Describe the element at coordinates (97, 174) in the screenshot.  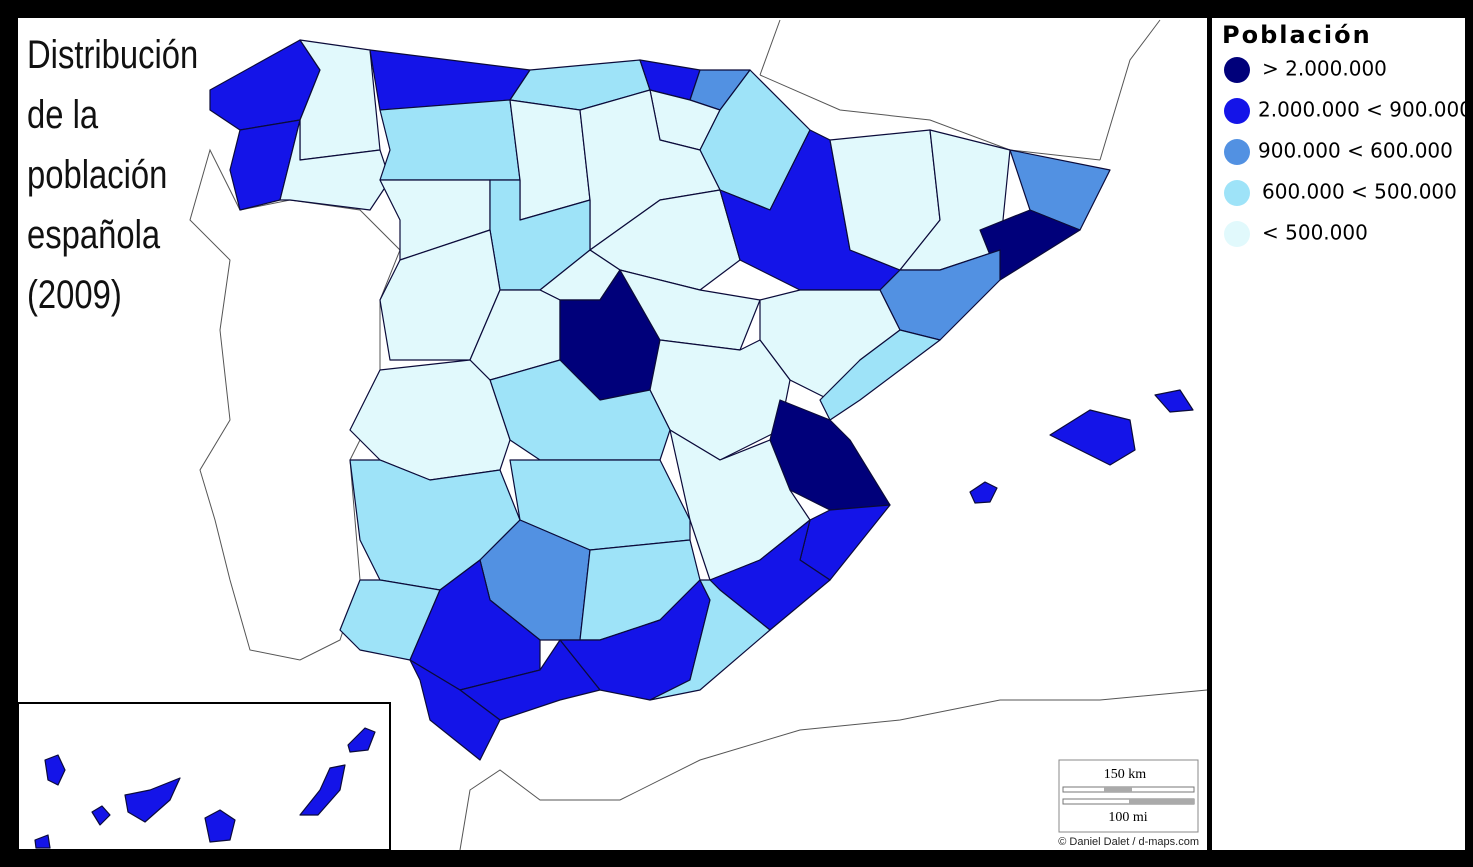
I see `title-line: población` at that location.